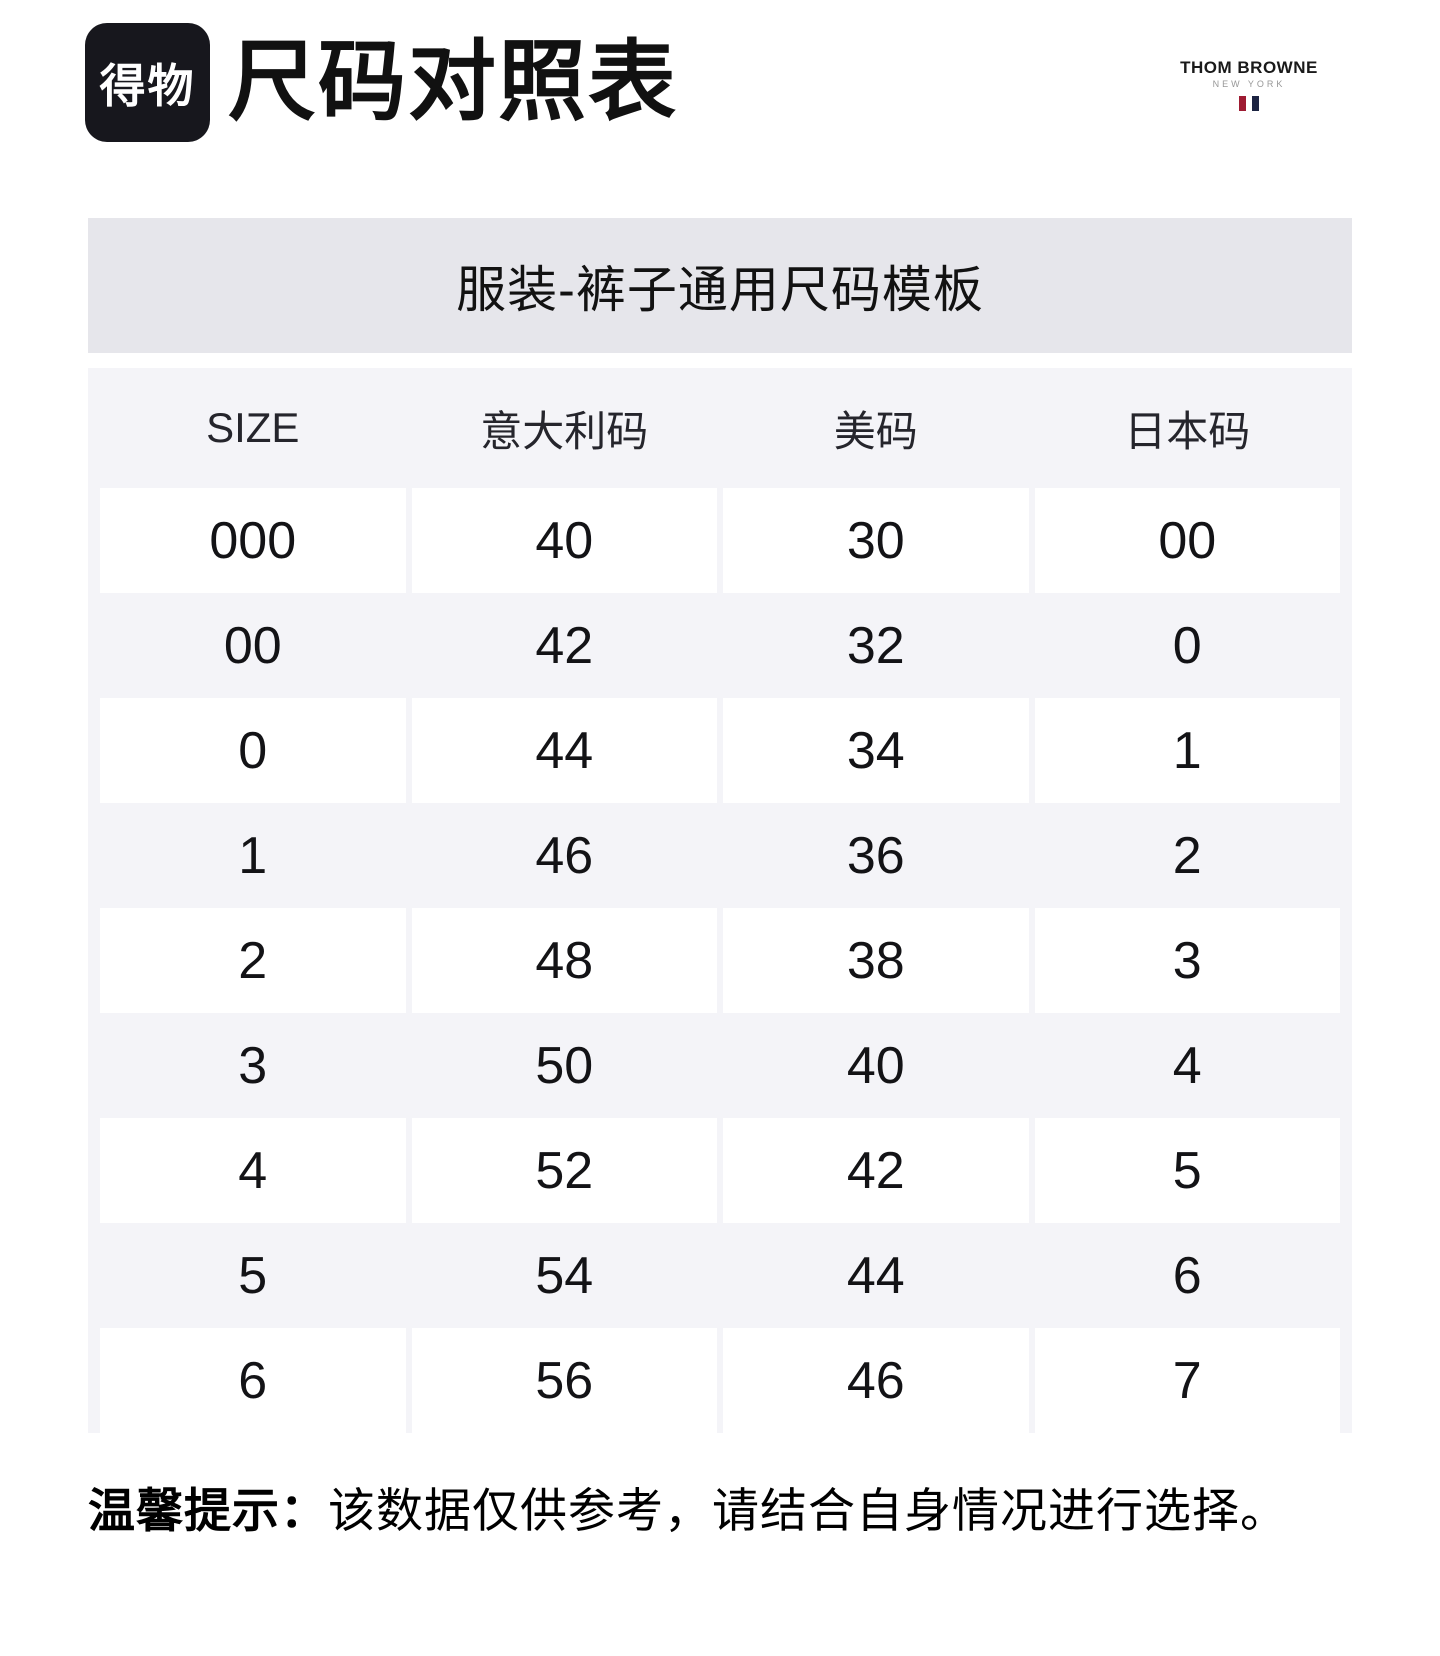 This screenshot has height=1656, width=1440. I want to click on tb-navy-stripe-icon, so click(1255, 103).